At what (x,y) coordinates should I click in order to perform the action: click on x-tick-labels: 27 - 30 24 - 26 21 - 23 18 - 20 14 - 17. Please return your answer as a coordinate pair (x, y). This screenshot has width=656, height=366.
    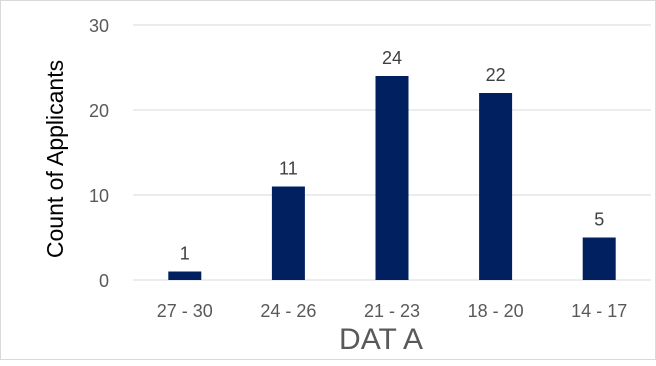
    Looking at the image, I should click on (392, 311).